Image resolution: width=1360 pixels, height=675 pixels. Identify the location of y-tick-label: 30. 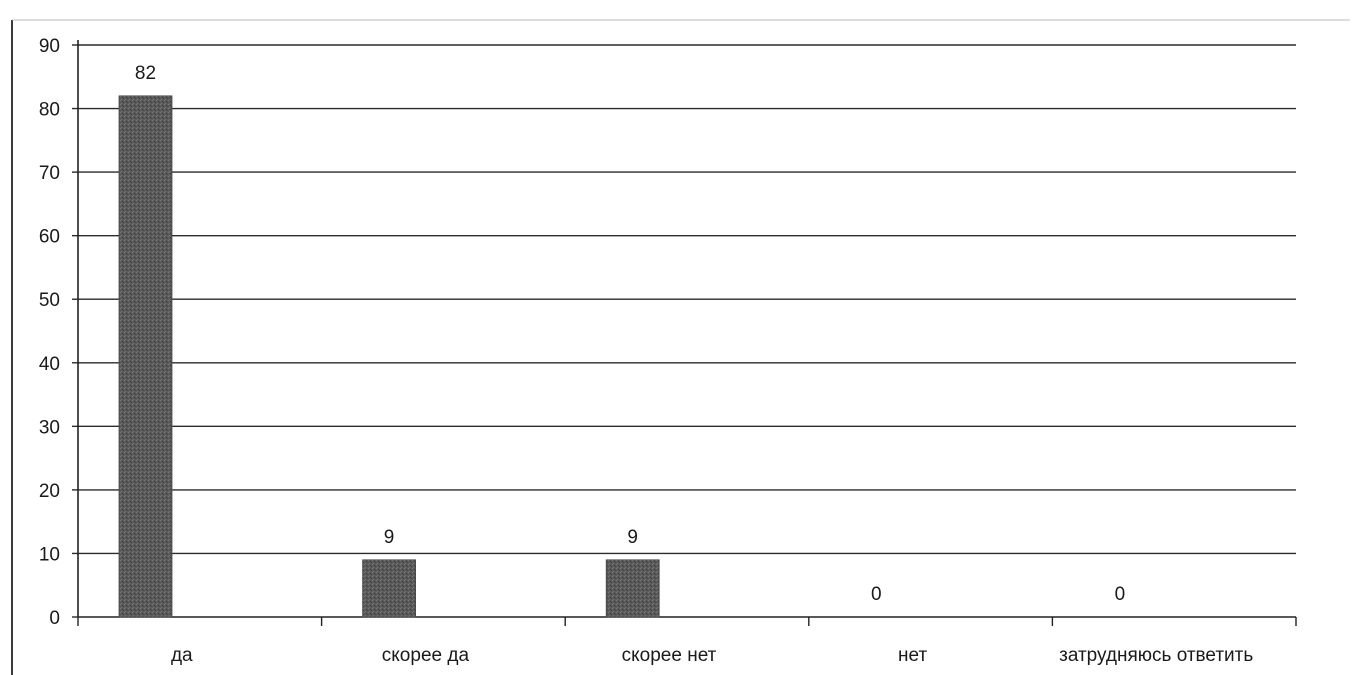
(49, 427).